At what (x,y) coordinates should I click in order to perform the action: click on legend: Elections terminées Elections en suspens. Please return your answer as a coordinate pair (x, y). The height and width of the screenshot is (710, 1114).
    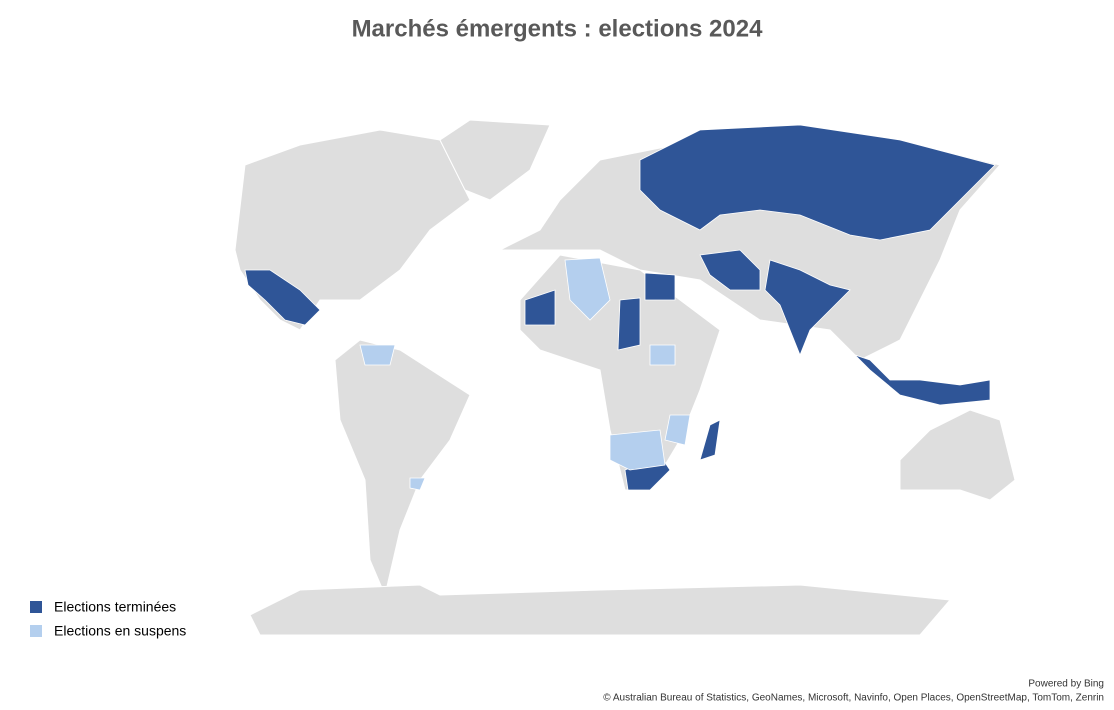
    Looking at the image, I should click on (108, 619).